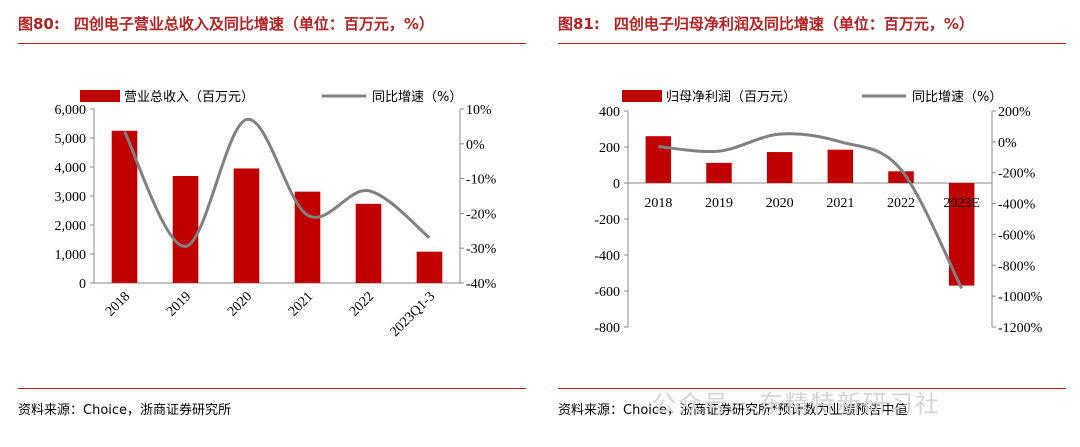 This screenshot has height=447, width=1080. Describe the element at coordinates (71, 168) in the screenshot. I see `left-tick-label: 4,000` at that location.